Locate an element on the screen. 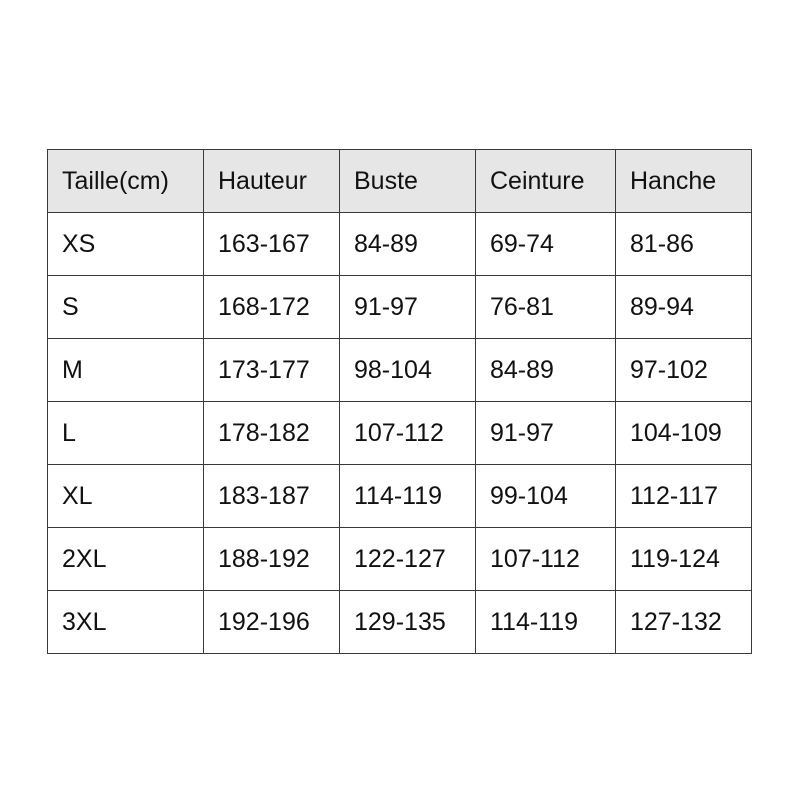 The image size is (800, 800). header-size: Taille(cm) is located at coordinates (125, 181).